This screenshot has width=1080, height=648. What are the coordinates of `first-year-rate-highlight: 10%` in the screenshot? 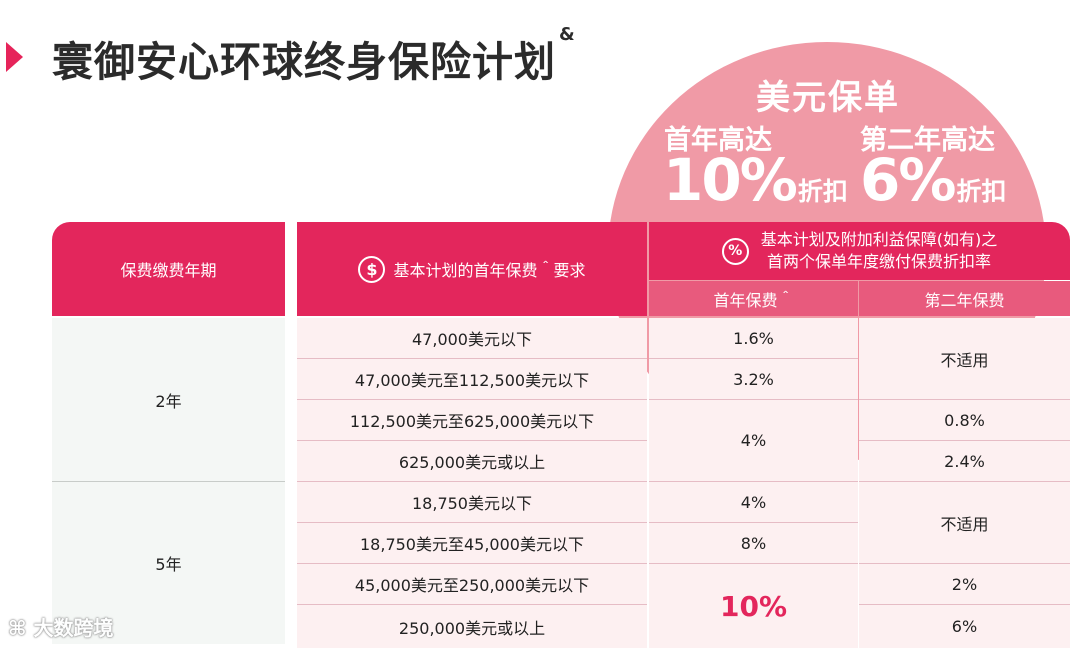 It's located at (753, 606).